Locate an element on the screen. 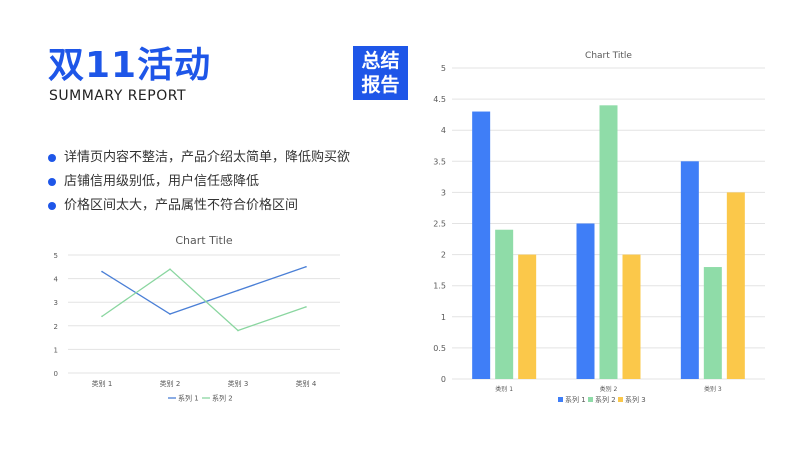  page-title: 双11活动 is located at coordinates (130, 65).